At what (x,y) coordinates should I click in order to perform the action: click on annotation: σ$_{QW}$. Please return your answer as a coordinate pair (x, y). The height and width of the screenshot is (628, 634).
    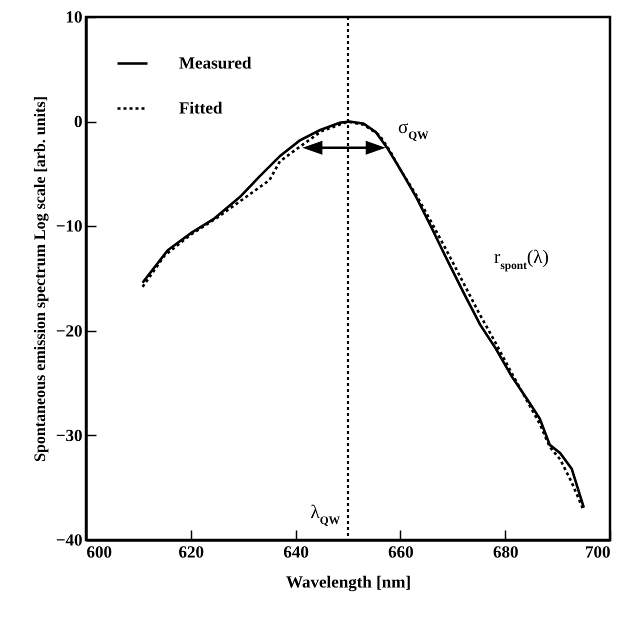
    Looking at the image, I should click on (414, 129).